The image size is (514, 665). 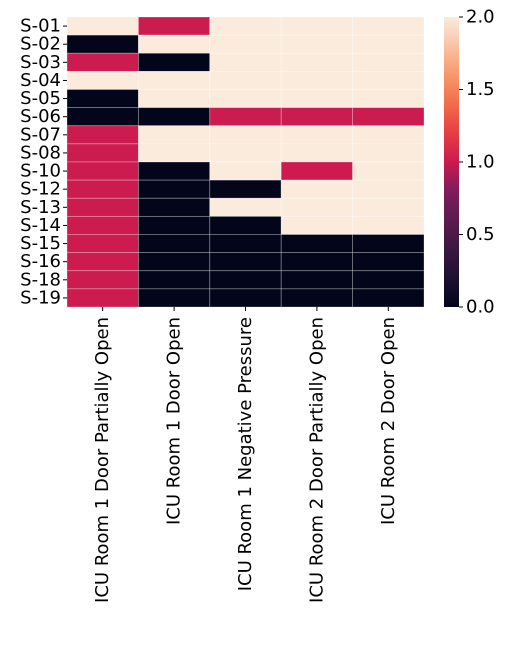 I want to click on colorbar-gradient, so click(x=451, y=162).